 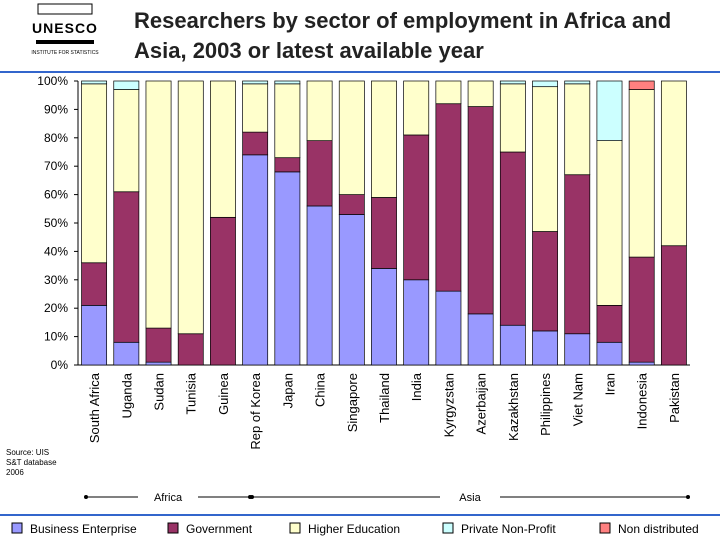 I want to click on y-tick-label: 50%, so click(x=56, y=223).